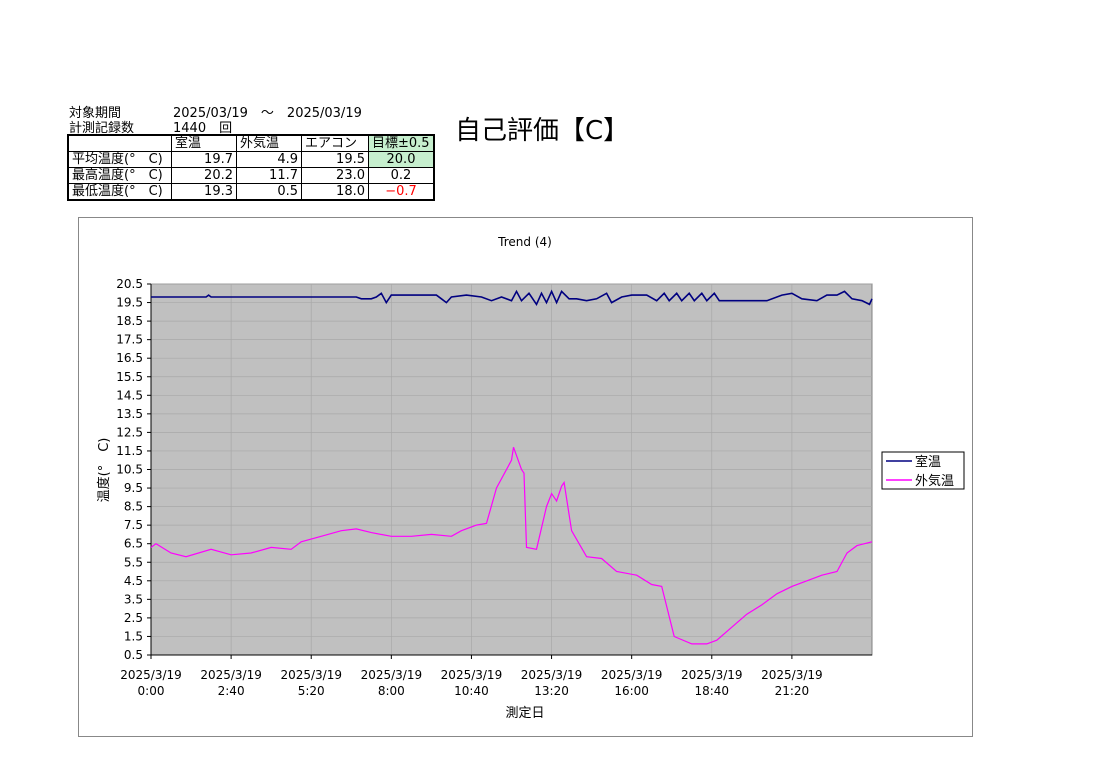 The image size is (1103, 774). What do you see at coordinates (129, 303) in the screenshot?
I see `y-tick-label: 19.5` at bounding box center [129, 303].